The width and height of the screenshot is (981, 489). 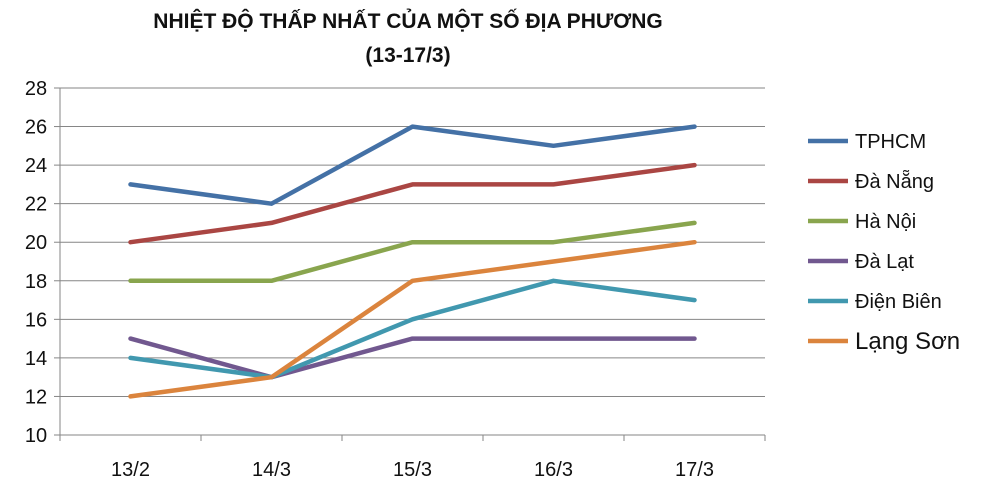 What do you see at coordinates (890, 142) in the screenshot?
I see `legend-label: TPHCM` at bounding box center [890, 142].